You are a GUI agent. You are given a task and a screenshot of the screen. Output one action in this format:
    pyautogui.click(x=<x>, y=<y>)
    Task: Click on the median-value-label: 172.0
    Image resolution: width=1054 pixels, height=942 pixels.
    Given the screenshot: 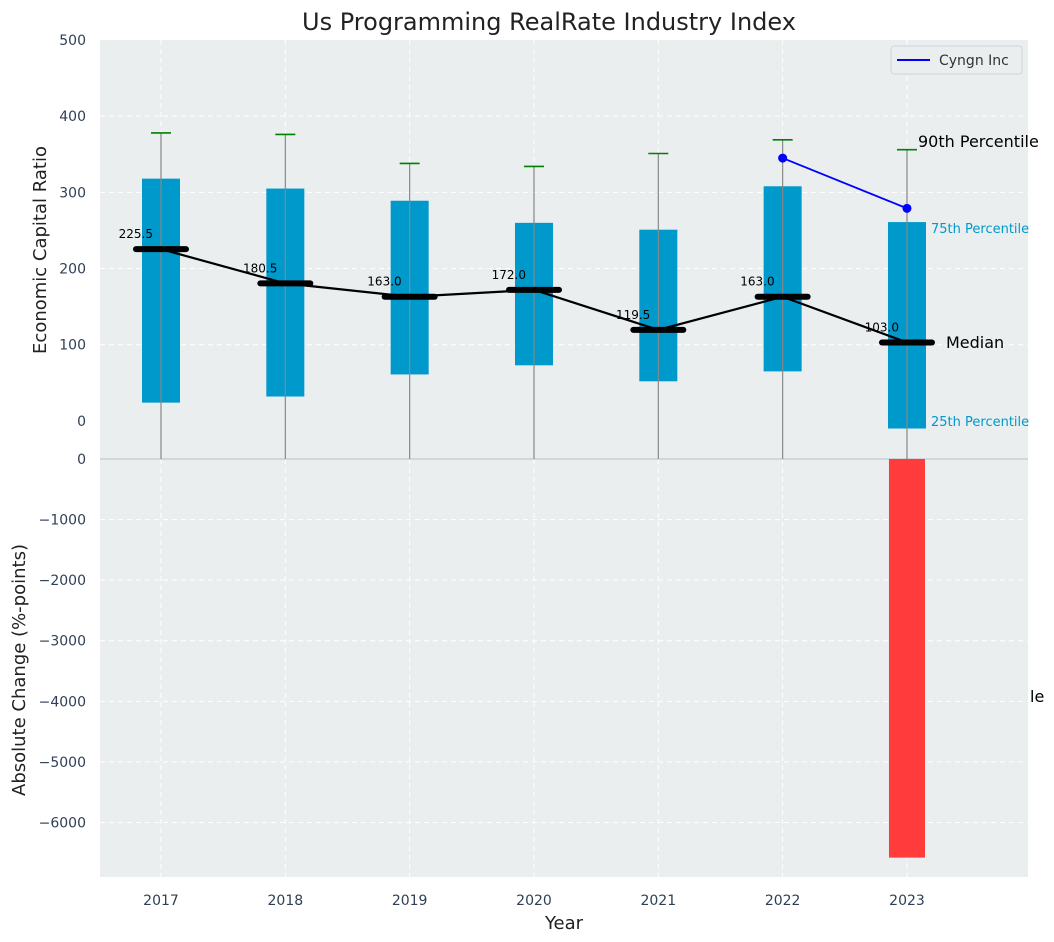 What is the action you would take?
    pyautogui.click(x=509, y=275)
    